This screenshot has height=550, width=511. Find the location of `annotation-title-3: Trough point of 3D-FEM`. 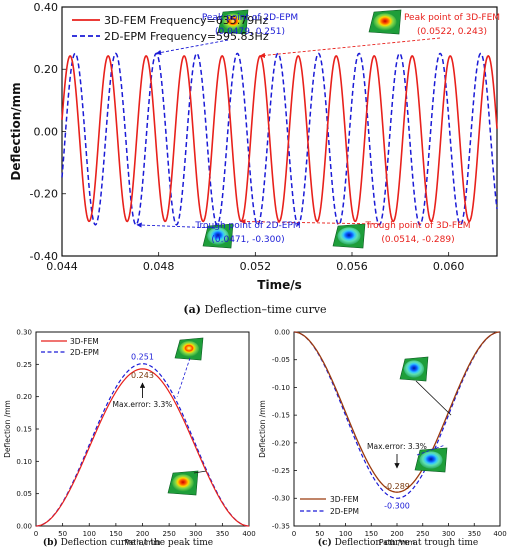

annotation-title-3: Trough point of 3D-FEM is located at coordinates (417, 226).